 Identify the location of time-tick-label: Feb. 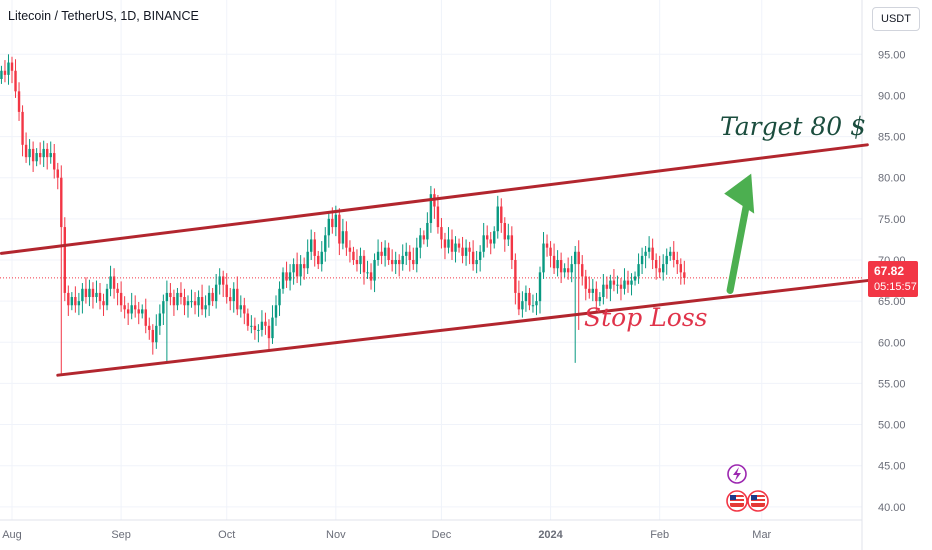
(659, 535).